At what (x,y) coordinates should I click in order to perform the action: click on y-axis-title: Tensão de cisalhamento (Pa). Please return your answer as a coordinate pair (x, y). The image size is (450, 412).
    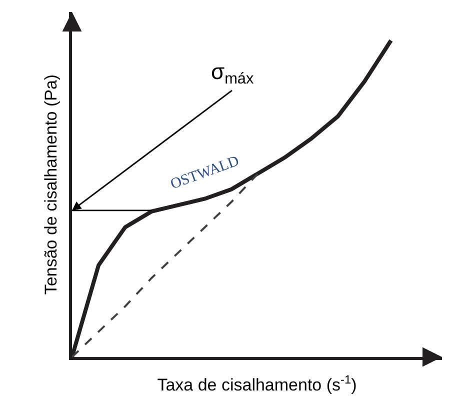
    Looking at the image, I should click on (51, 184).